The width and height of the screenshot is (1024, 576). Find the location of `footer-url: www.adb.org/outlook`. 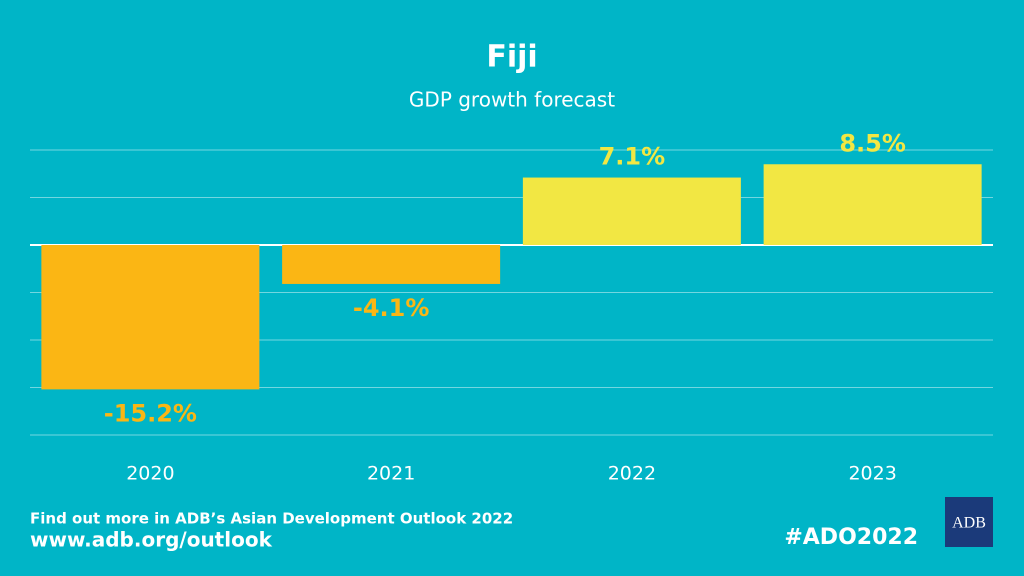

footer-url: www.adb.org/outlook is located at coordinates (151, 540).